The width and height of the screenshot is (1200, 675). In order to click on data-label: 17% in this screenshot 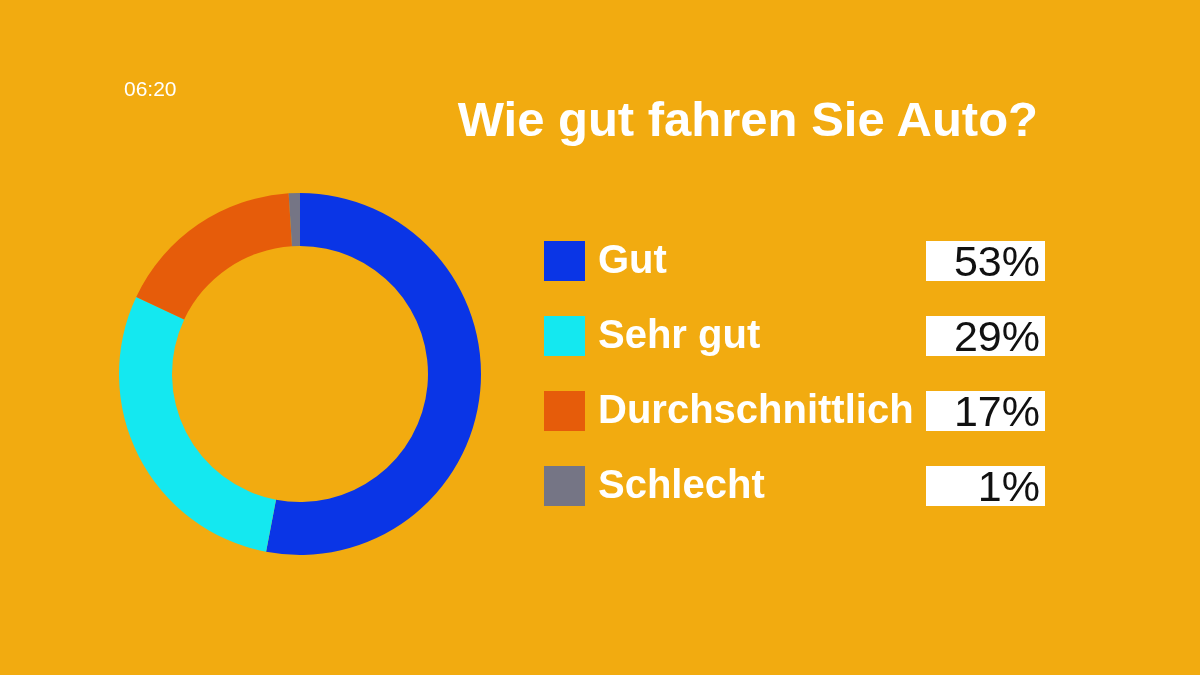, I will do `click(996, 411)`.